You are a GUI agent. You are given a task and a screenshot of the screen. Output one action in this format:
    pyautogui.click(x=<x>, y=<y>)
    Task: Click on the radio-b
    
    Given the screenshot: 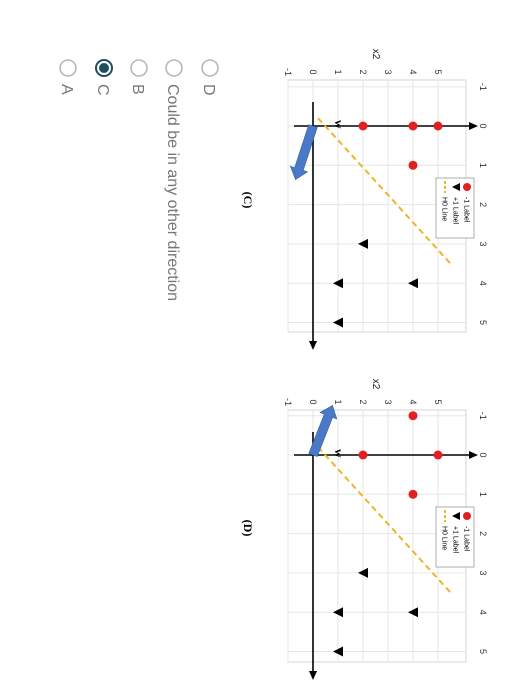 What is the action you would take?
    pyautogui.click(x=139, y=68)
    